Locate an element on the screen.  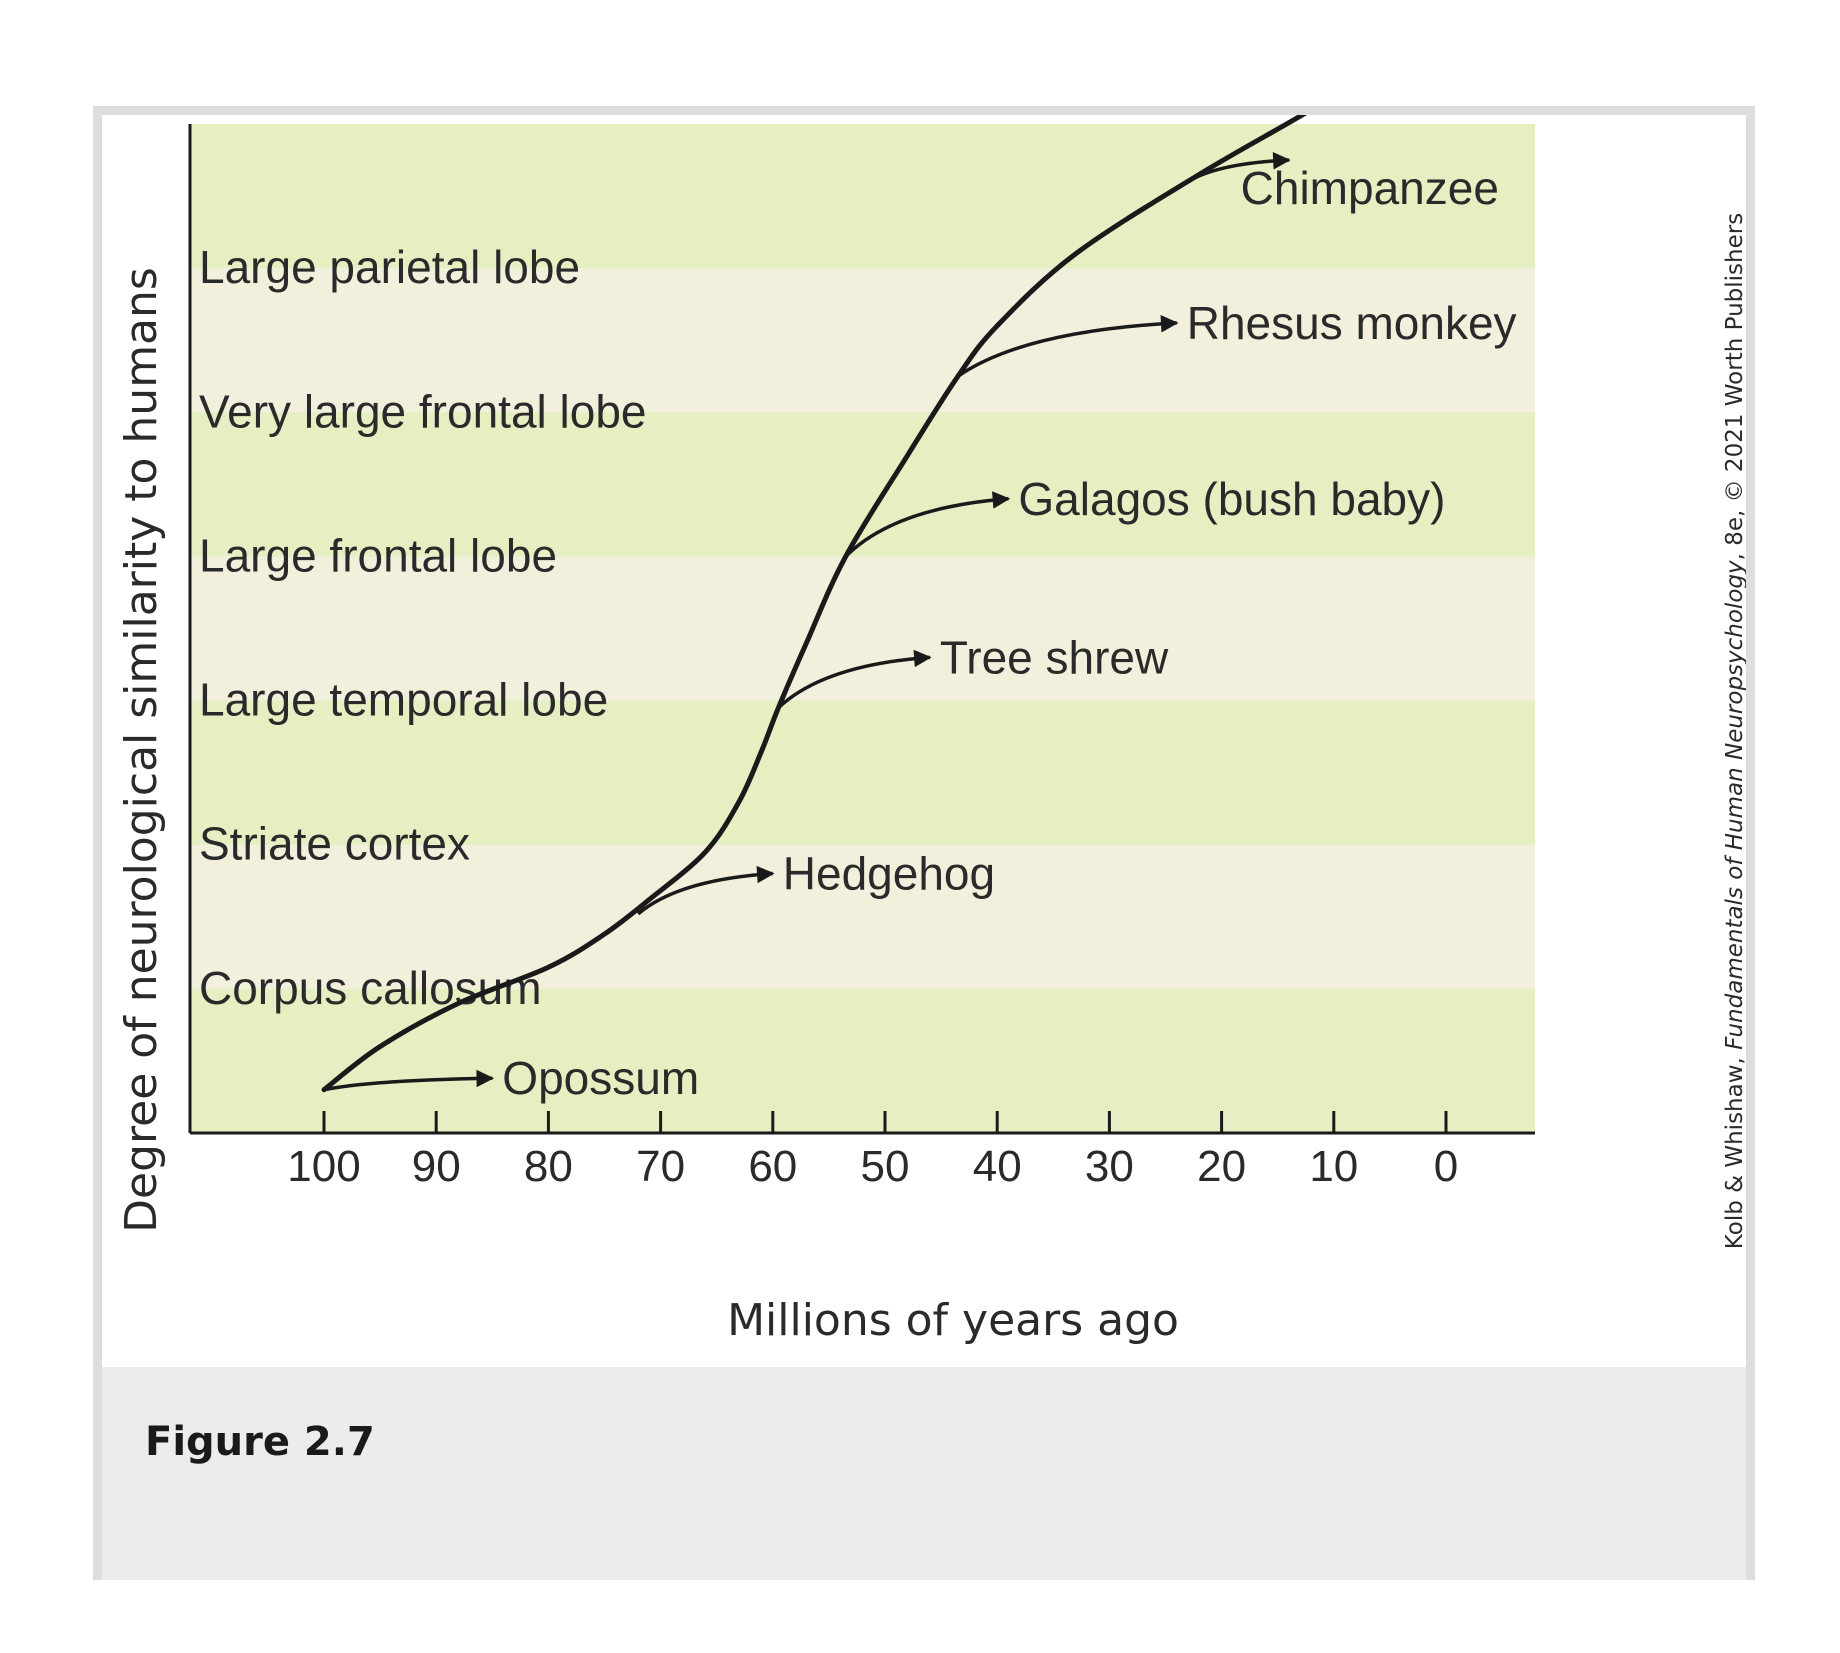
x-tick-label: 70 is located at coordinates (660, 1166).